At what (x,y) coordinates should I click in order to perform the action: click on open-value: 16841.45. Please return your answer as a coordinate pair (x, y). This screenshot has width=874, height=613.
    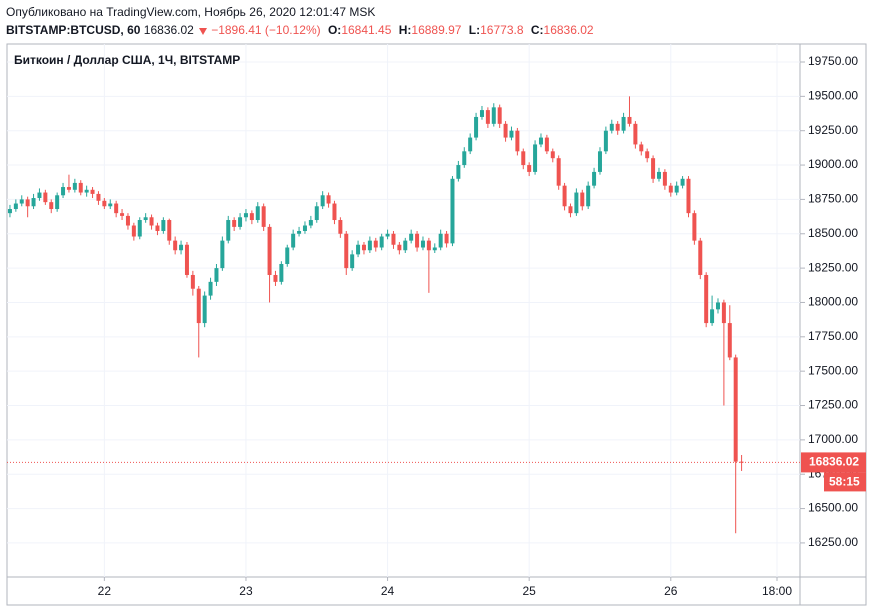
    Looking at the image, I should click on (366, 30).